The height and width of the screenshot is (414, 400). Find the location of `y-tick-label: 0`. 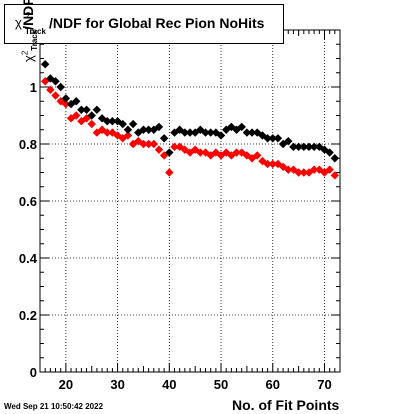

y-tick-label: 0 is located at coordinates (33, 372).